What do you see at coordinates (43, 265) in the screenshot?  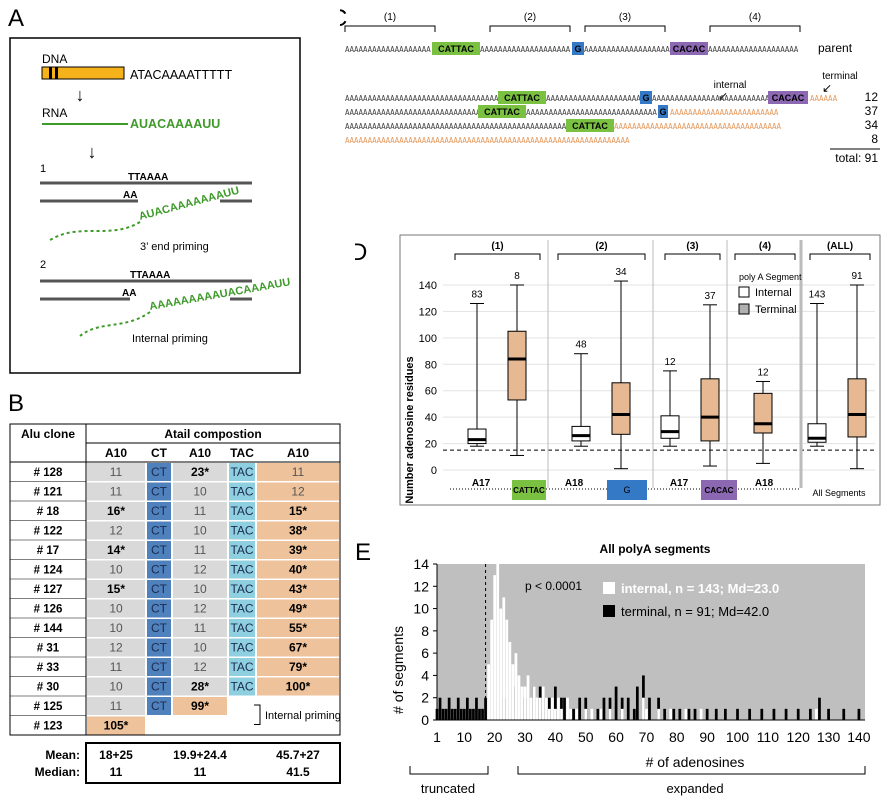 I see `step-2-label: 2` at bounding box center [43, 265].